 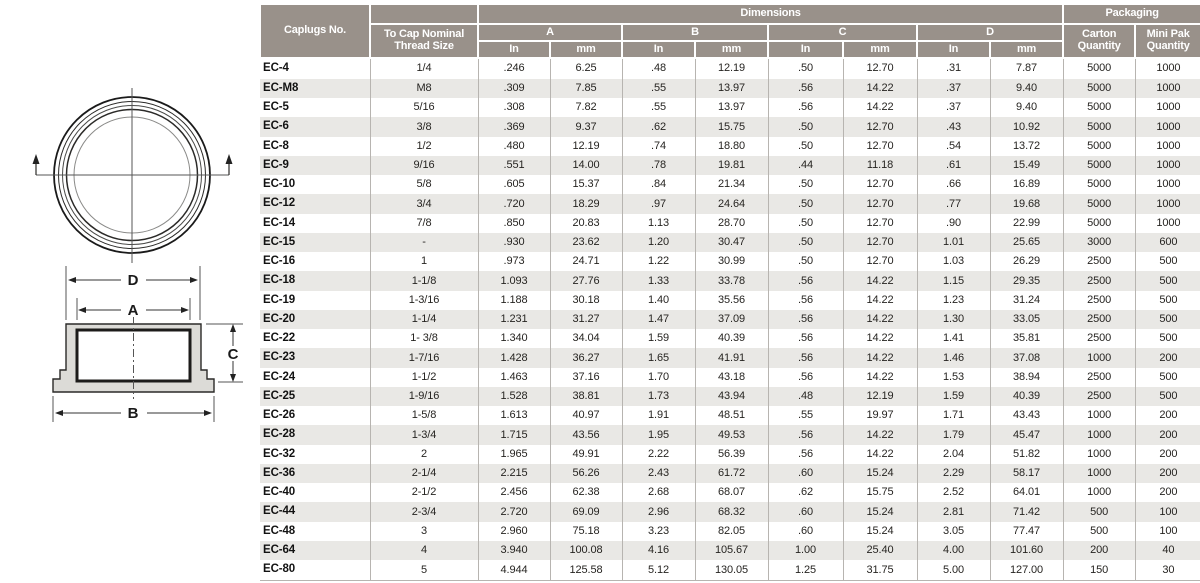 I want to click on cell-a_mm: 62.38, so click(x=585, y=493).